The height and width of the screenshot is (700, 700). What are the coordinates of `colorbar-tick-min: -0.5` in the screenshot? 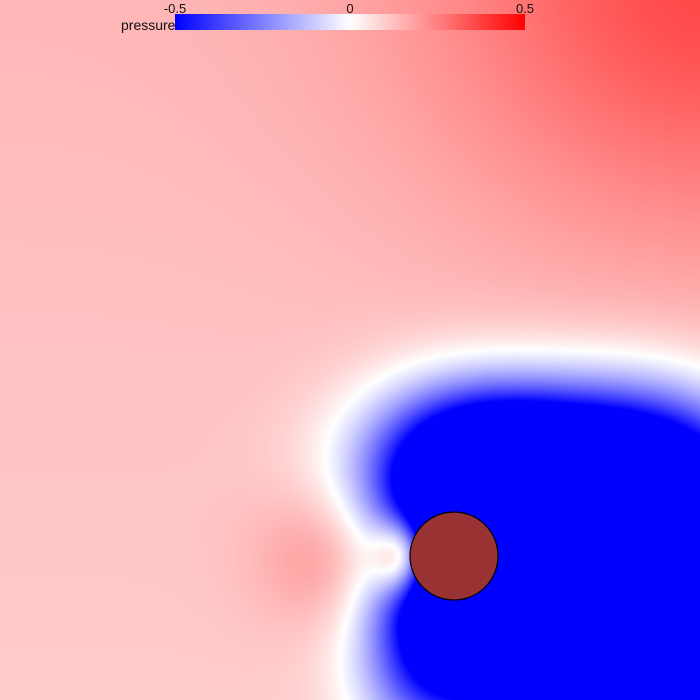 It's located at (175, 8).